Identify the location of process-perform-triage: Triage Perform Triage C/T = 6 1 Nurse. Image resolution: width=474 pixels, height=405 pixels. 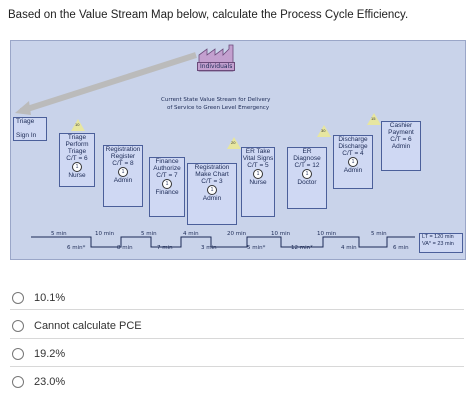
(77, 160).